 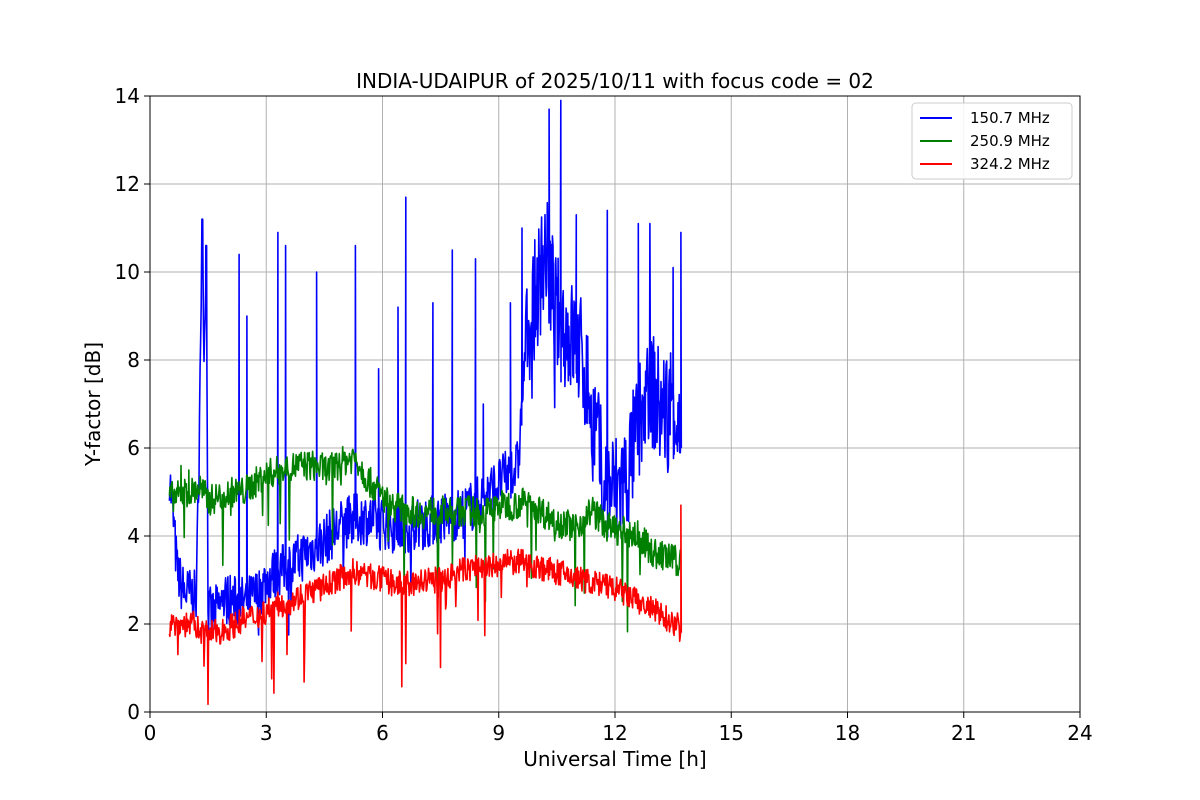 What do you see at coordinates (133, 536) in the screenshot?
I see `y-tick-label: 4` at bounding box center [133, 536].